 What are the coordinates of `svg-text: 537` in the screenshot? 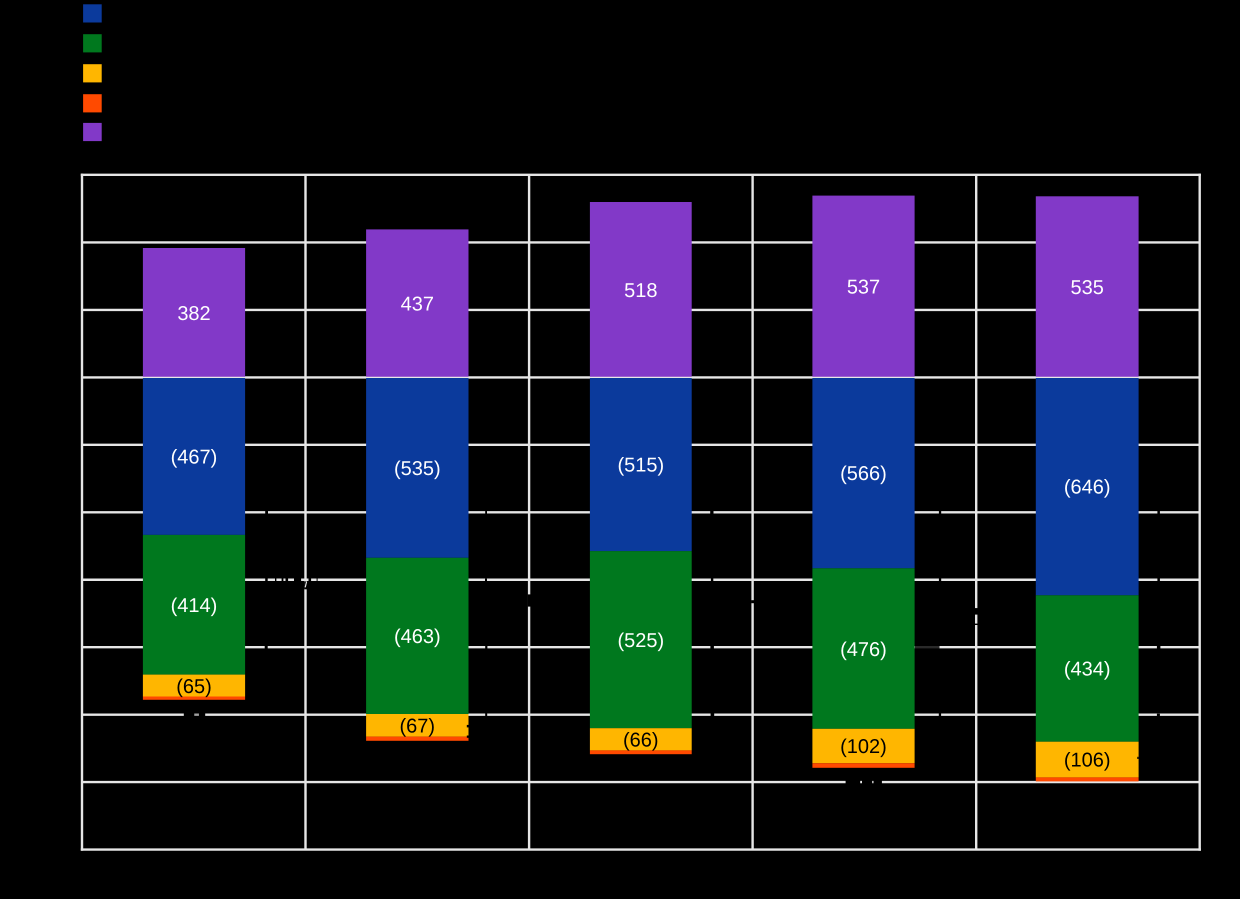 It's located at (863, 288).